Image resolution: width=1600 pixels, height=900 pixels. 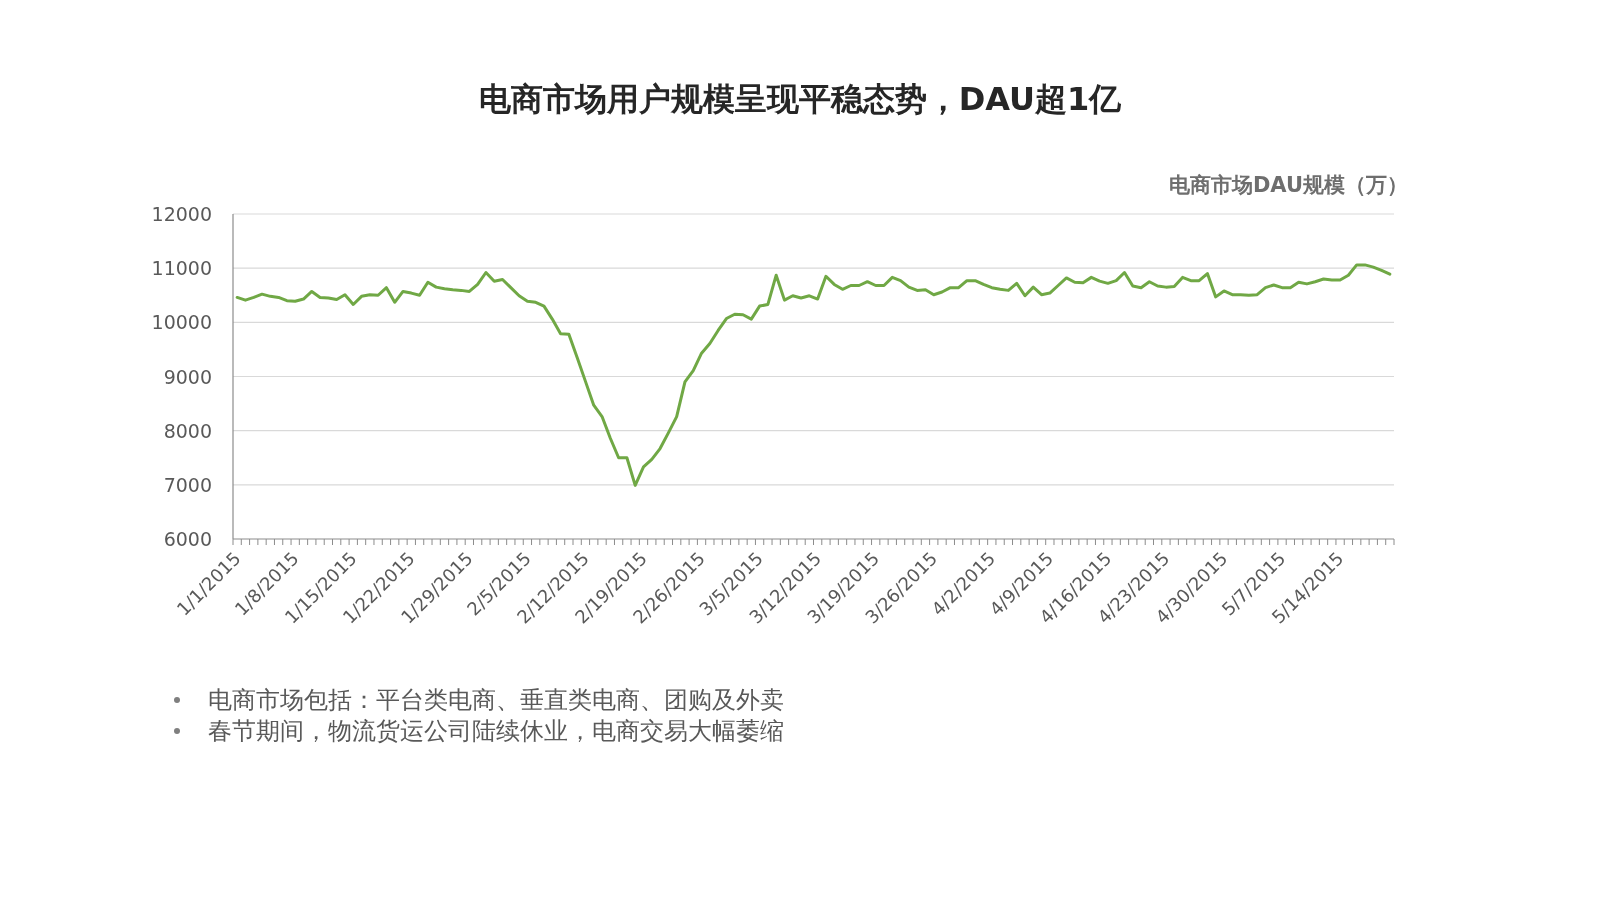 What do you see at coordinates (800, 99) in the screenshot?
I see `chart-title: 电商市场用户规模呈现平稳态势，DAU超1亿` at bounding box center [800, 99].